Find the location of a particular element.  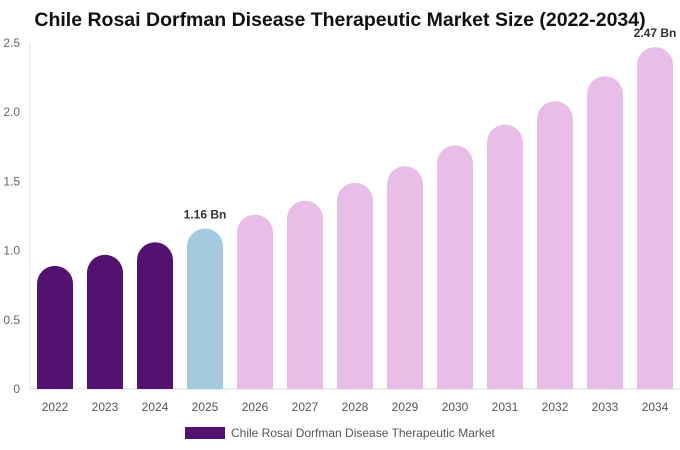

x-tick-label: 2032 is located at coordinates (555, 407).